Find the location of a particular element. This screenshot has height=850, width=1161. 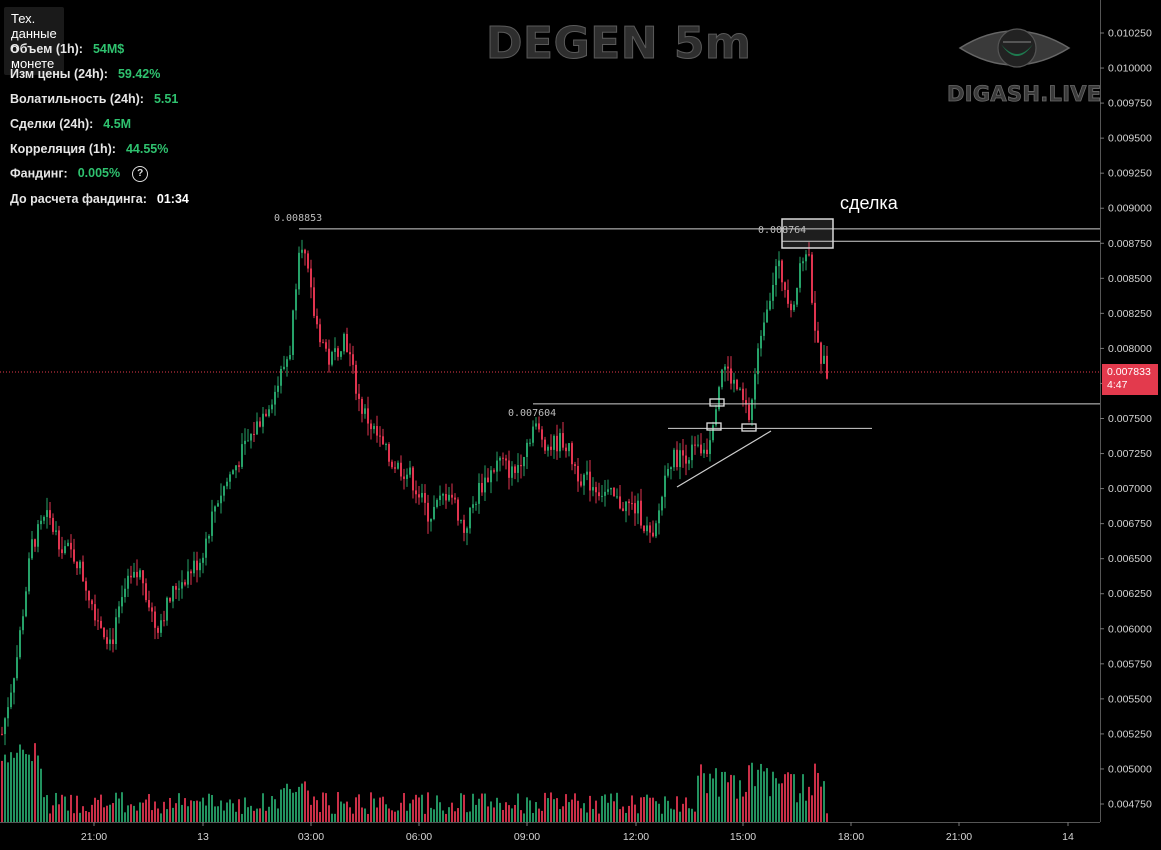

info-label: Изм цены (24h): is located at coordinates (59, 74).